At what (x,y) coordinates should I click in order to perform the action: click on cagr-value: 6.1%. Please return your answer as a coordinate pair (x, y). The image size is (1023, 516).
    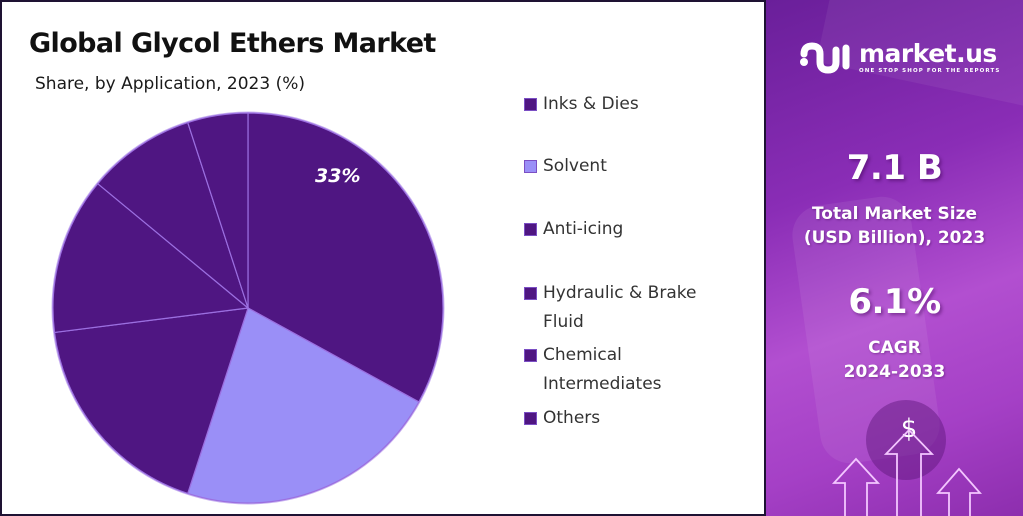
    Looking at the image, I should click on (894, 302).